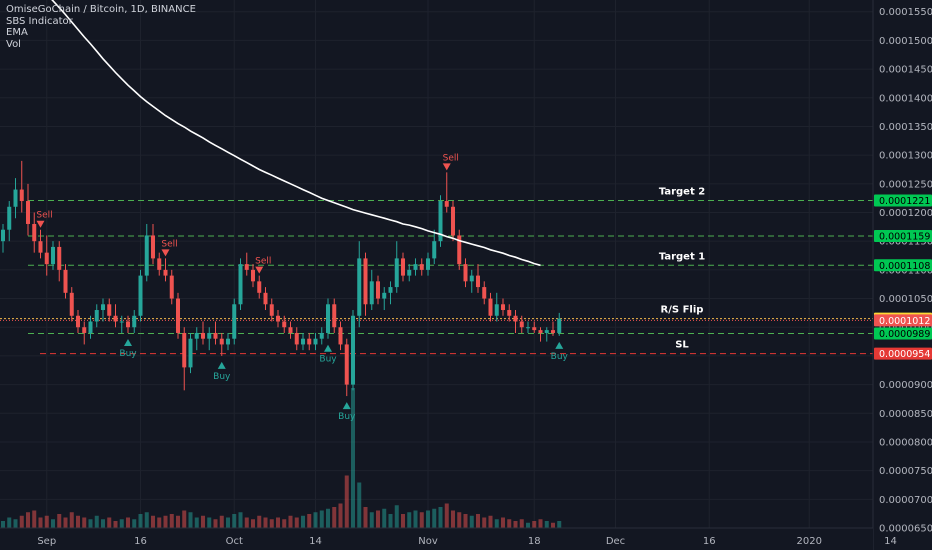  What do you see at coordinates (39, 21) in the screenshot?
I see `indicator-sbs: SBS Indicator` at bounding box center [39, 21].